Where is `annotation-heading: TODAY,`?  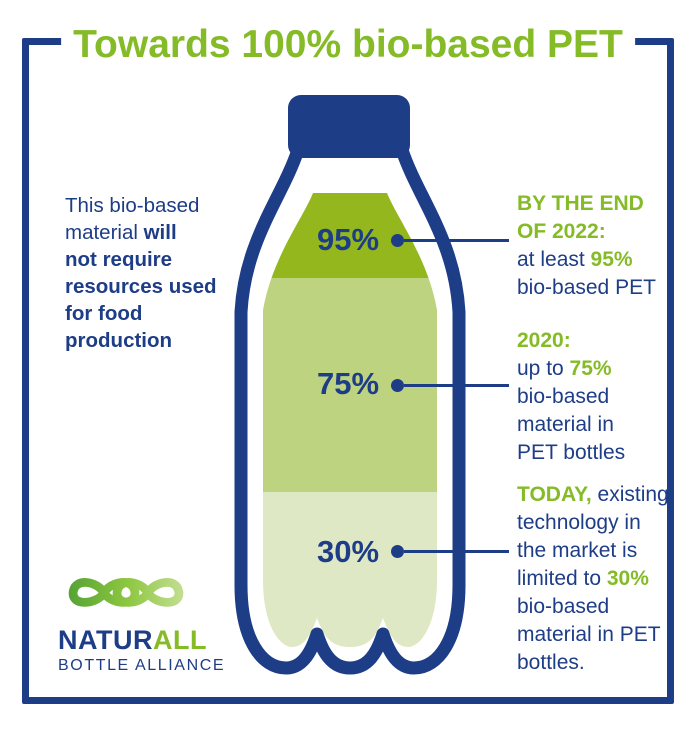 annotation-heading: TODAY, is located at coordinates (554, 494).